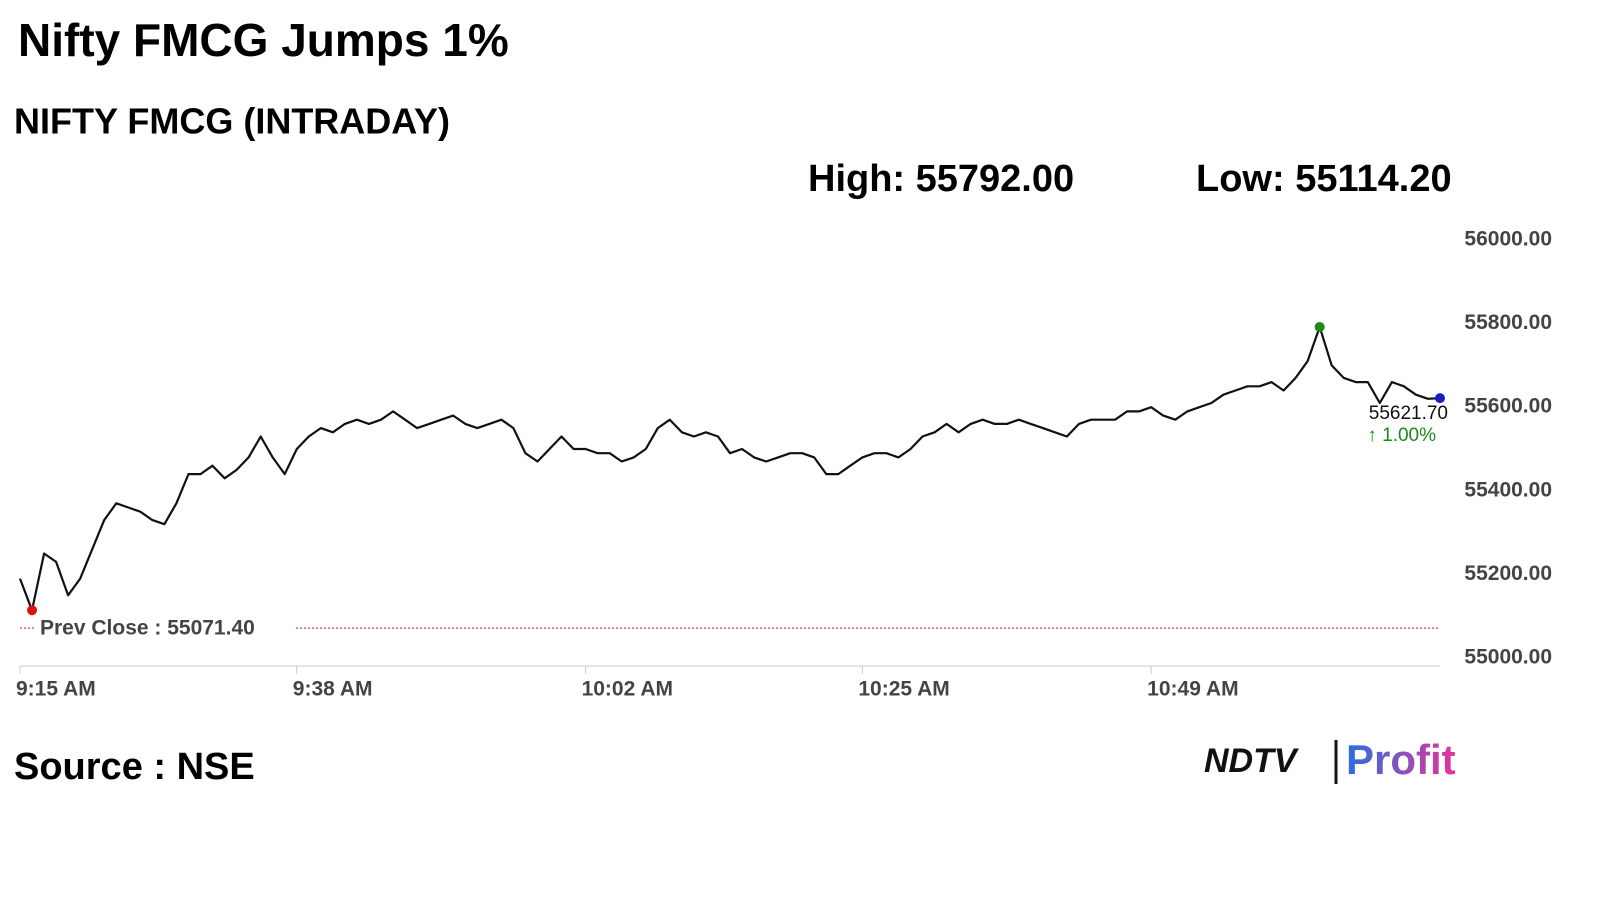 This screenshot has height=900, width=1600. Describe the element at coordinates (1508, 239) in the screenshot. I see `y-tick-label: 56000.00` at that location.